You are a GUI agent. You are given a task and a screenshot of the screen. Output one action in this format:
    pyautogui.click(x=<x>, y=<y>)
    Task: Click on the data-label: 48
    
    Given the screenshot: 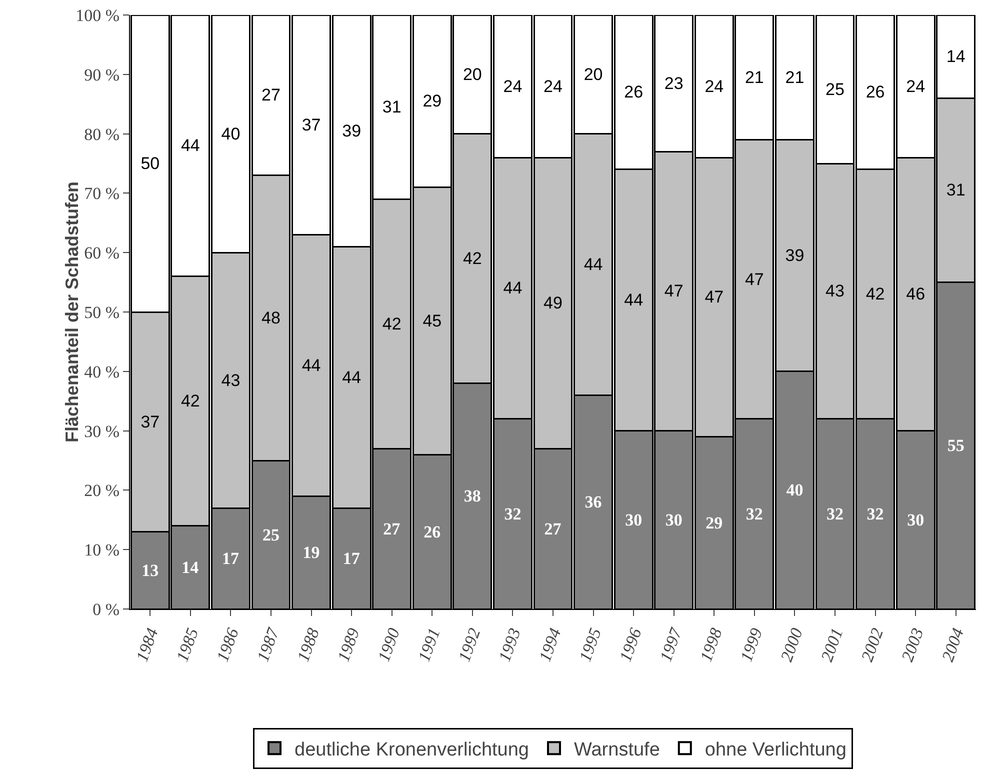 What is the action you would take?
    pyautogui.click(x=271, y=318)
    